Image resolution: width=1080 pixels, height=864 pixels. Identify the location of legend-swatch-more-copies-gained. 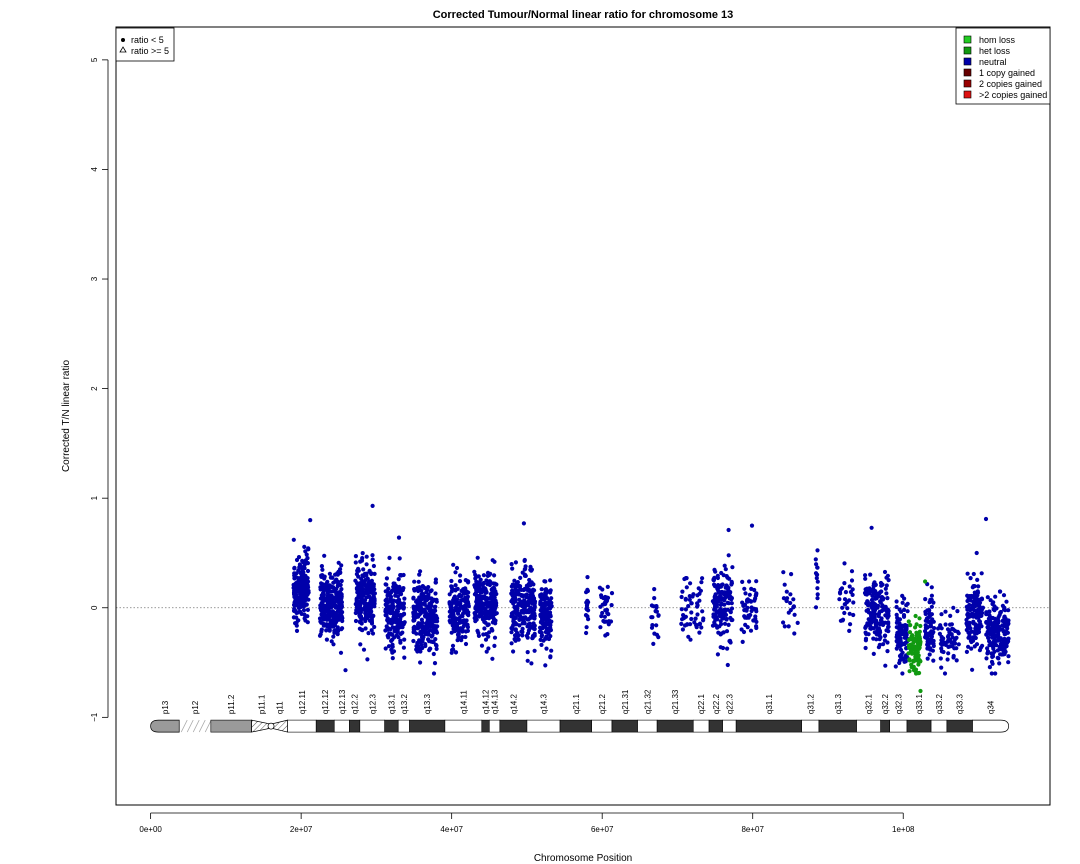
(967, 94).